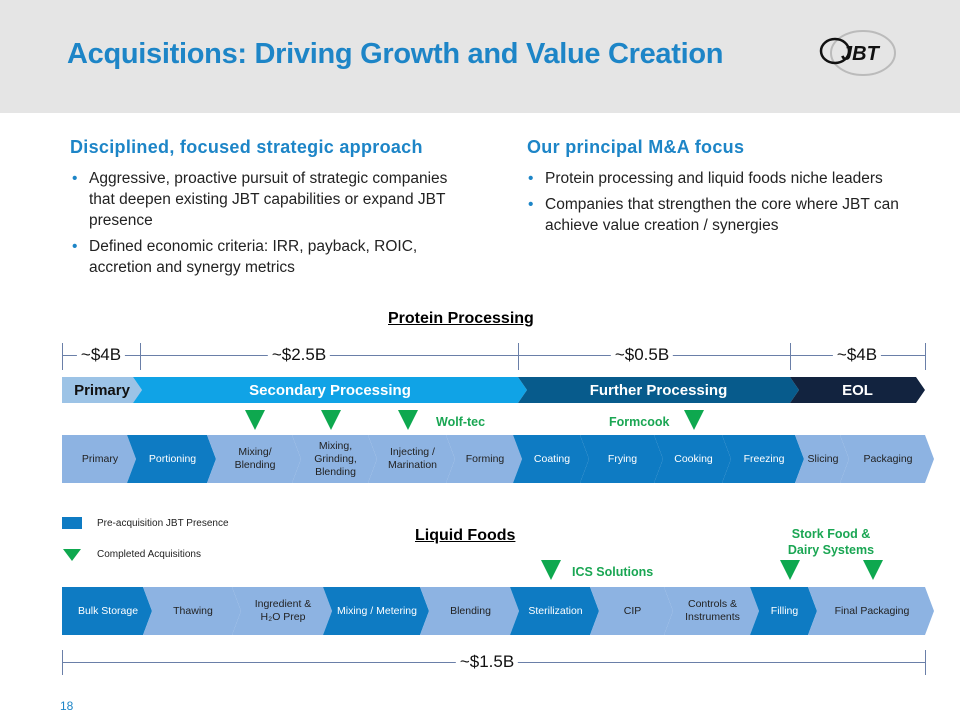 Image resolution: width=960 pixels, height=720 pixels. Describe the element at coordinates (171, 459) in the screenshot. I see `process-step: Portioning` at that location.